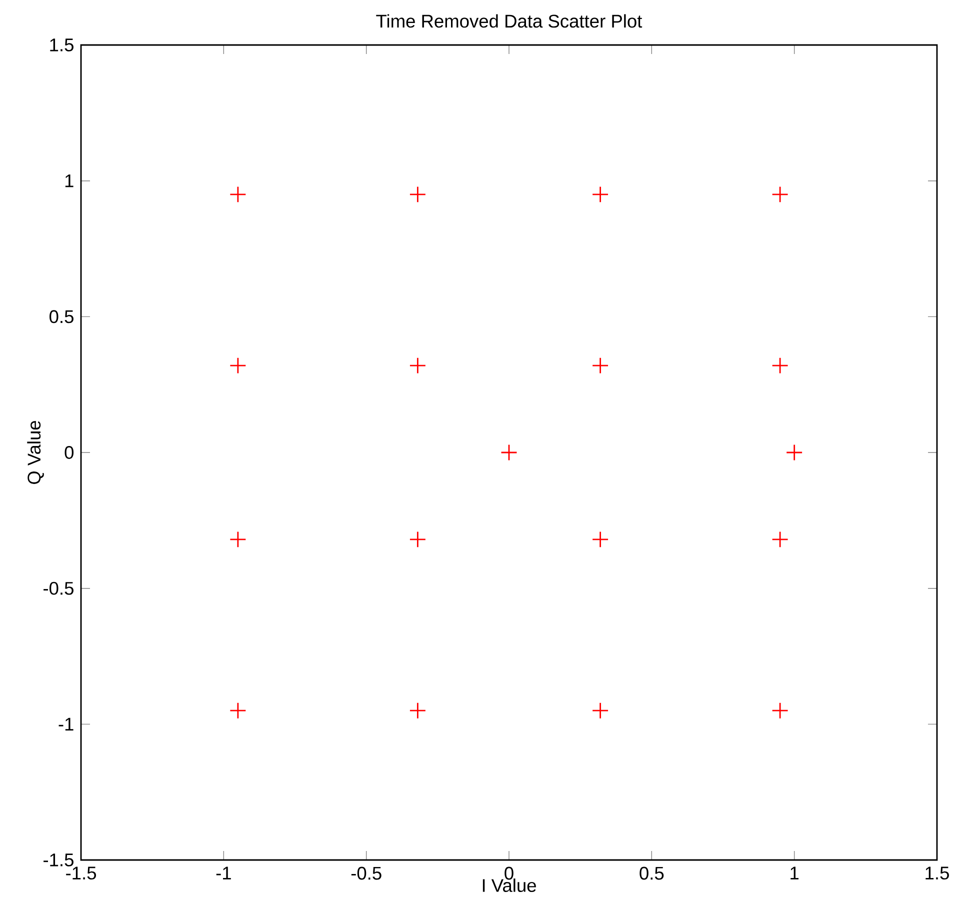  Describe the element at coordinates (509, 873) in the screenshot. I see `x-tick-label: 0` at that location.